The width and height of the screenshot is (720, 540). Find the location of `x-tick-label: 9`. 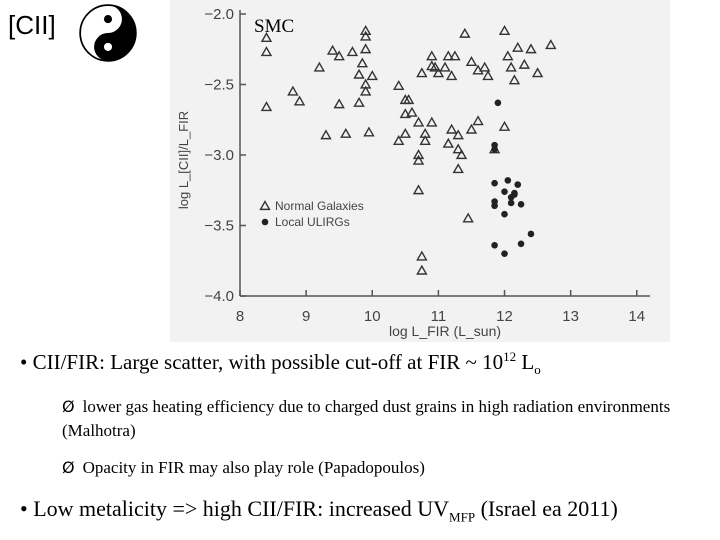

x-tick-label: 9 is located at coordinates (306, 316).